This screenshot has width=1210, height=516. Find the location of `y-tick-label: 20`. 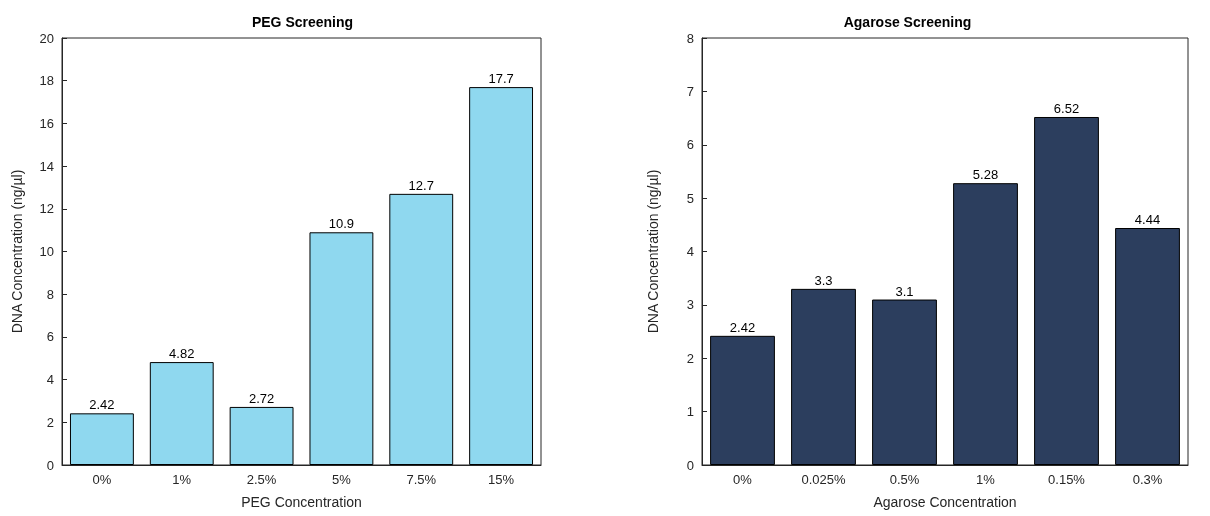

y-tick-label: 20 is located at coordinates (46, 38).